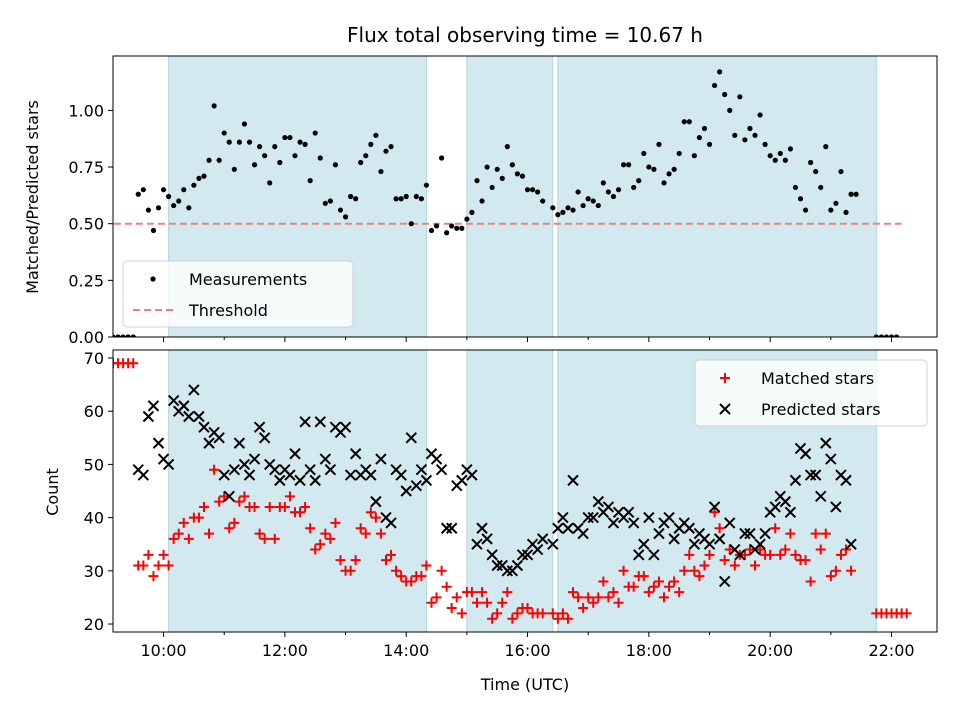 Image resolution: width=960 pixels, height=720 pixels. What do you see at coordinates (817, 378) in the screenshot?
I see `legend-label: Matched stars` at bounding box center [817, 378].